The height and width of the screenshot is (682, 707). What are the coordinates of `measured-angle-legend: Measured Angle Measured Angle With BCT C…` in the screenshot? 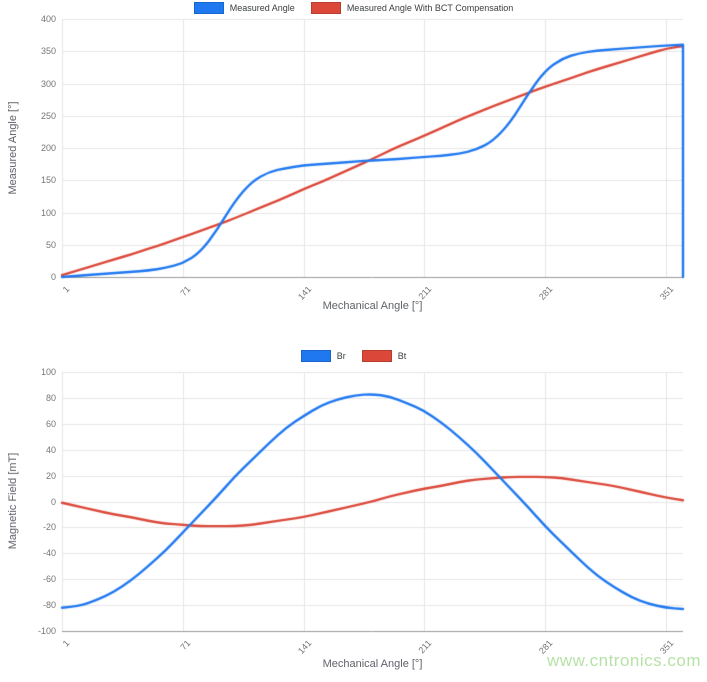 It's located at (353, 7).